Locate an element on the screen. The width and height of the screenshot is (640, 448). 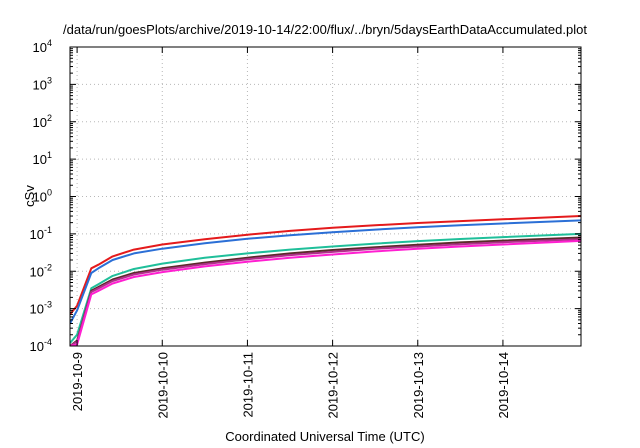
y-tick-label: 10¹ is located at coordinates (42, 158).